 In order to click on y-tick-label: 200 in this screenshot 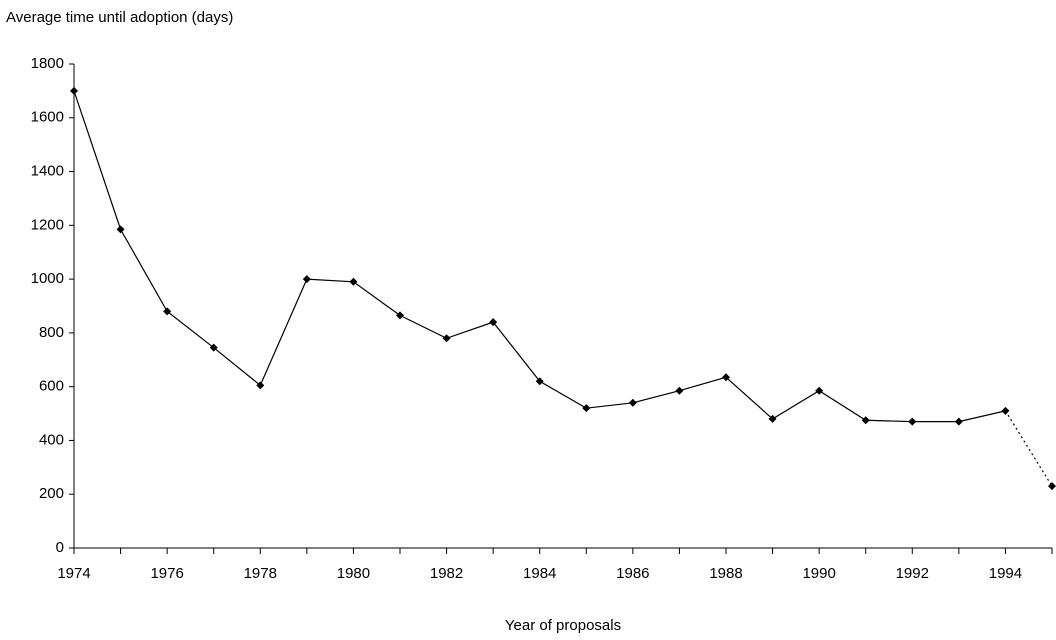, I will do `click(51, 493)`.